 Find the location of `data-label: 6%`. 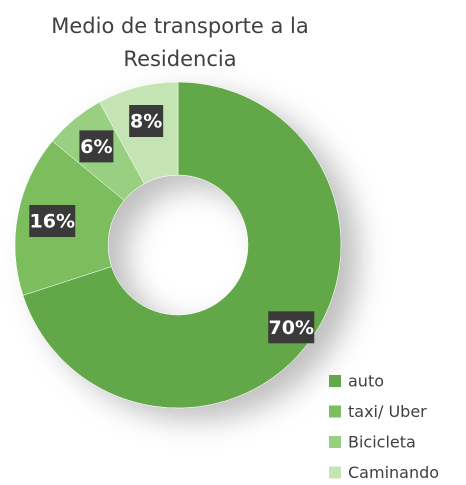

data-label: 6% is located at coordinates (96, 147).